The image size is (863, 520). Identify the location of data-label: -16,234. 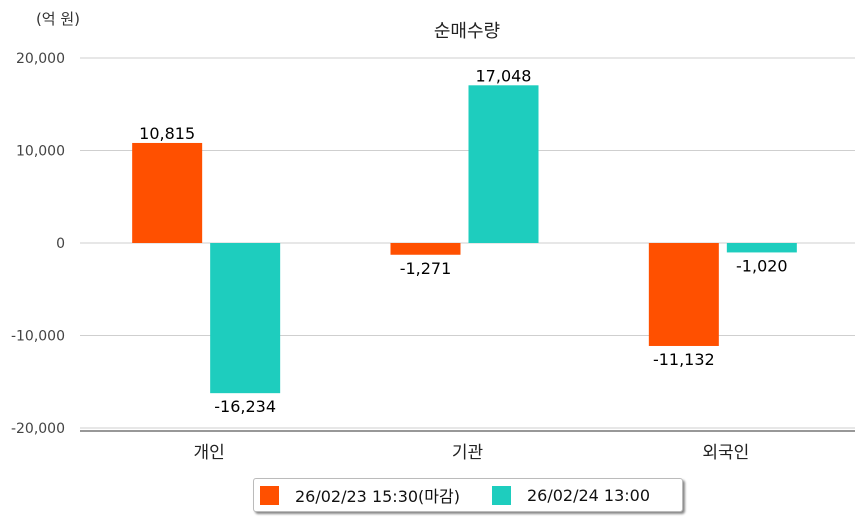
(245, 406).